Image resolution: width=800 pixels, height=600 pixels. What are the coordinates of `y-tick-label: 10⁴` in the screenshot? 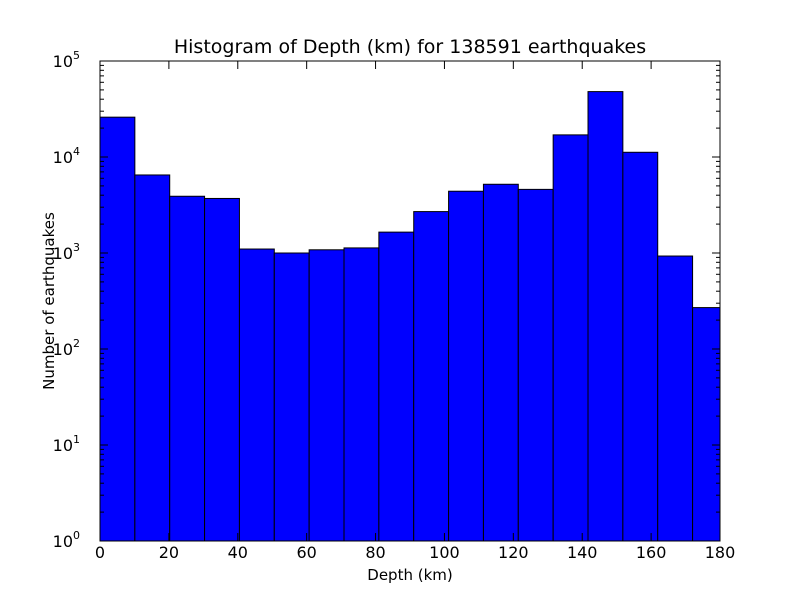 It's located at (66, 156).